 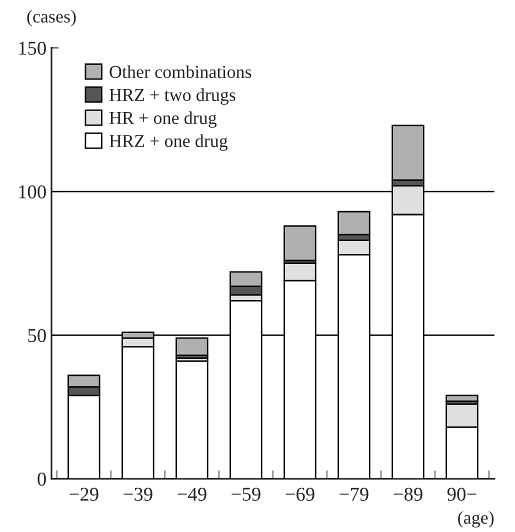 I want to click on x-tick-label: 90−, so click(x=461, y=494).